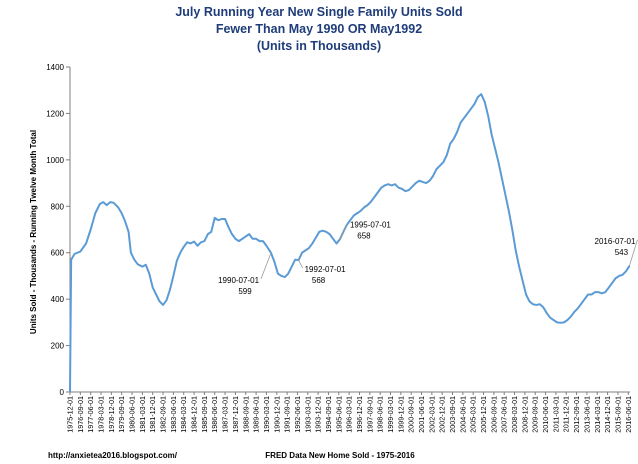  Describe the element at coordinates (380, 414) in the screenshot. I see `x-tick-label: 1998-06-01` at that location.